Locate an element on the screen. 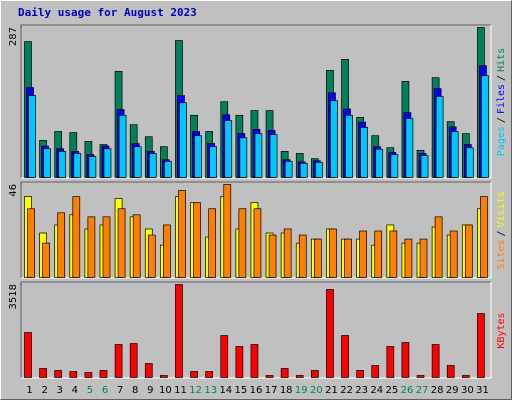  x-tick-label: 24 is located at coordinates (376, 390).